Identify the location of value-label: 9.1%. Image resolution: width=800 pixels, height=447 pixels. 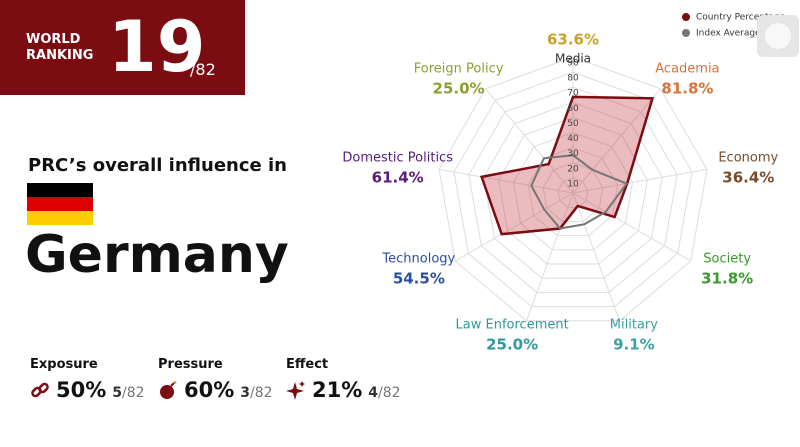
(634, 344).